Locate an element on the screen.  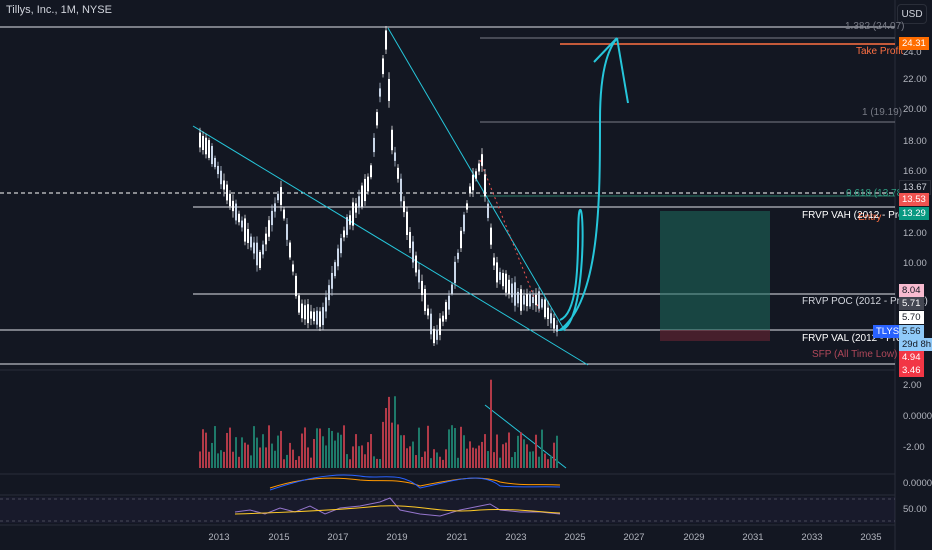
price-tag-poc: 5.71 is located at coordinates (911, 303).